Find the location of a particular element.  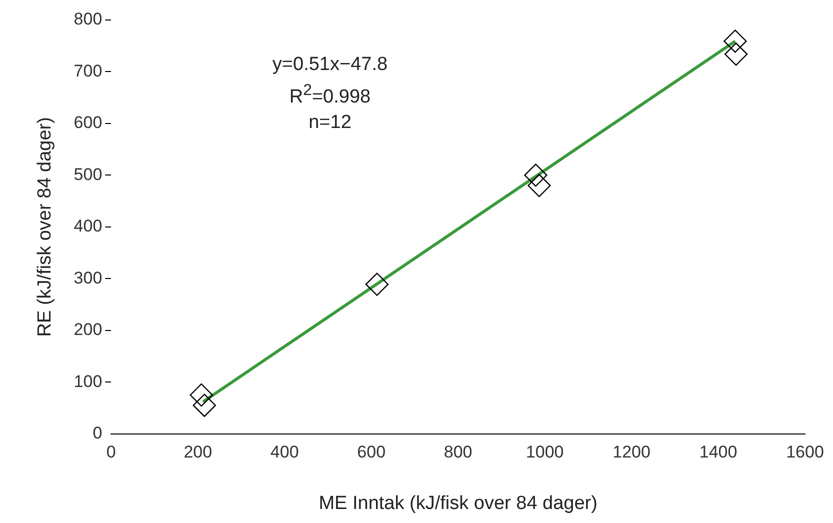

x-tick-label: 400 is located at coordinates (284, 452).